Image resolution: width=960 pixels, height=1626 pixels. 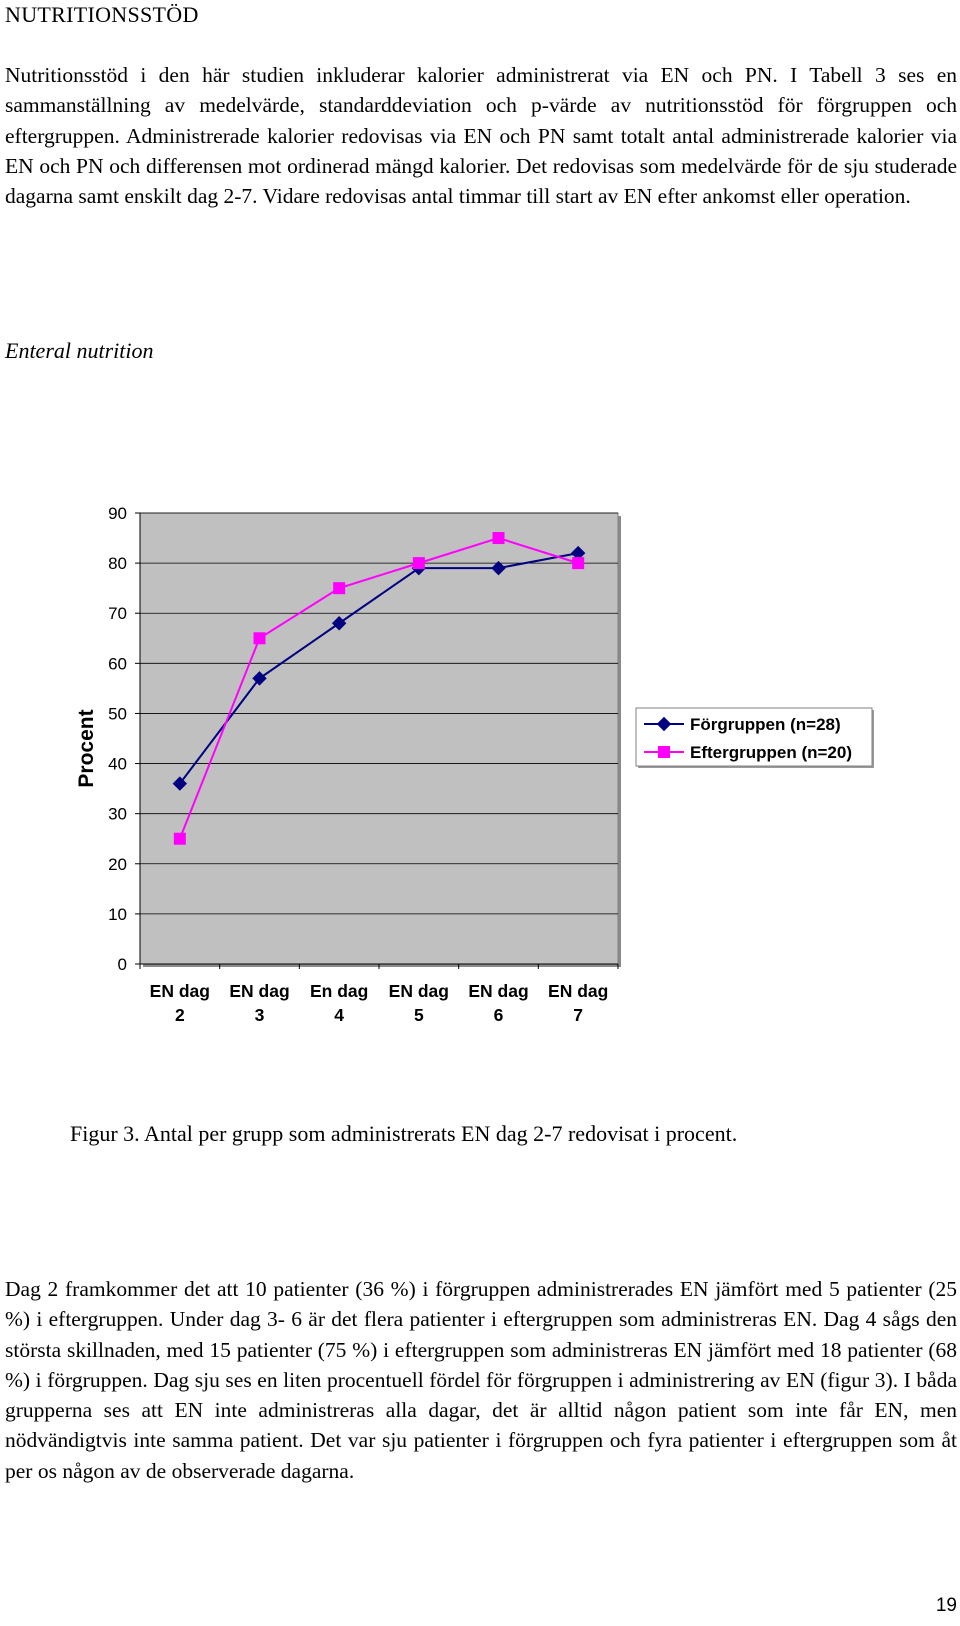 I want to click on legend-label: Förgruppen (n=28), so click(x=765, y=724).